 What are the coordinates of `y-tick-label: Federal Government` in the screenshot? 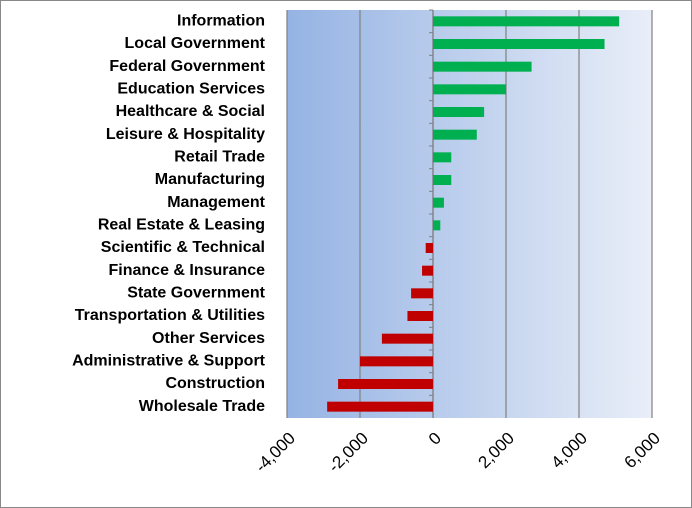 It's located at (187, 66).